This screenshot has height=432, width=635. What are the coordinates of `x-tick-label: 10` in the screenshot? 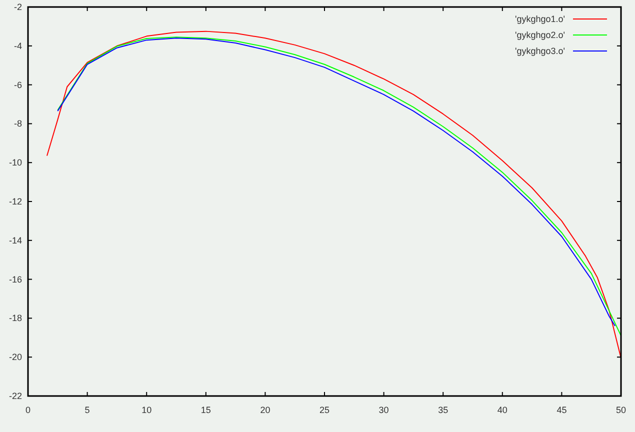 It's located at (147, 410).